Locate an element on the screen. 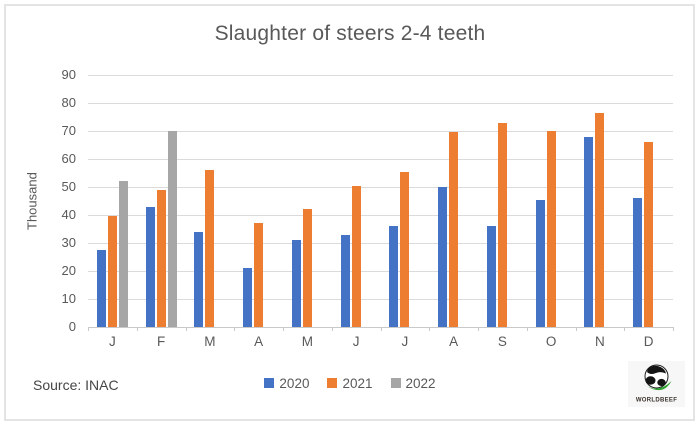  legend-item-2020: 2020 is located at coordinates (286, 383).